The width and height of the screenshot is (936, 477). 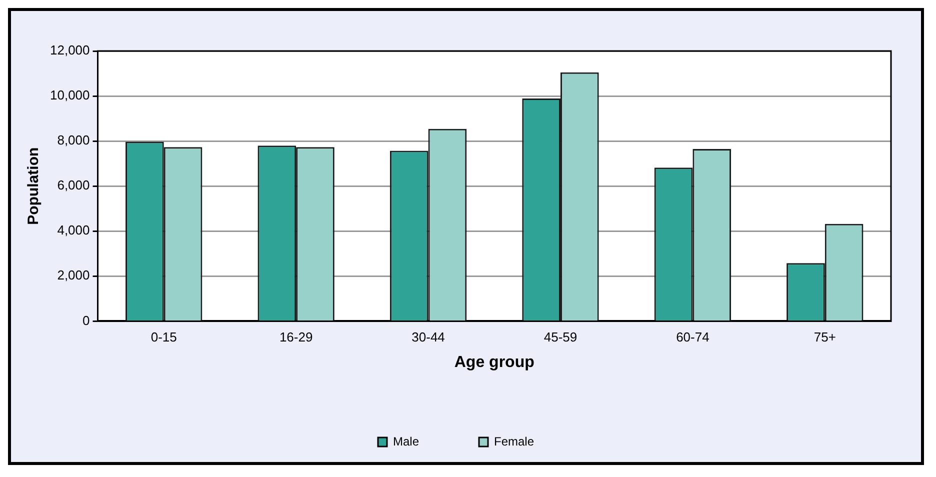 What do you see at coordinates (406, 441) in the screenshot?
I see `legend-label: Male` at bounding box center [406, 441].